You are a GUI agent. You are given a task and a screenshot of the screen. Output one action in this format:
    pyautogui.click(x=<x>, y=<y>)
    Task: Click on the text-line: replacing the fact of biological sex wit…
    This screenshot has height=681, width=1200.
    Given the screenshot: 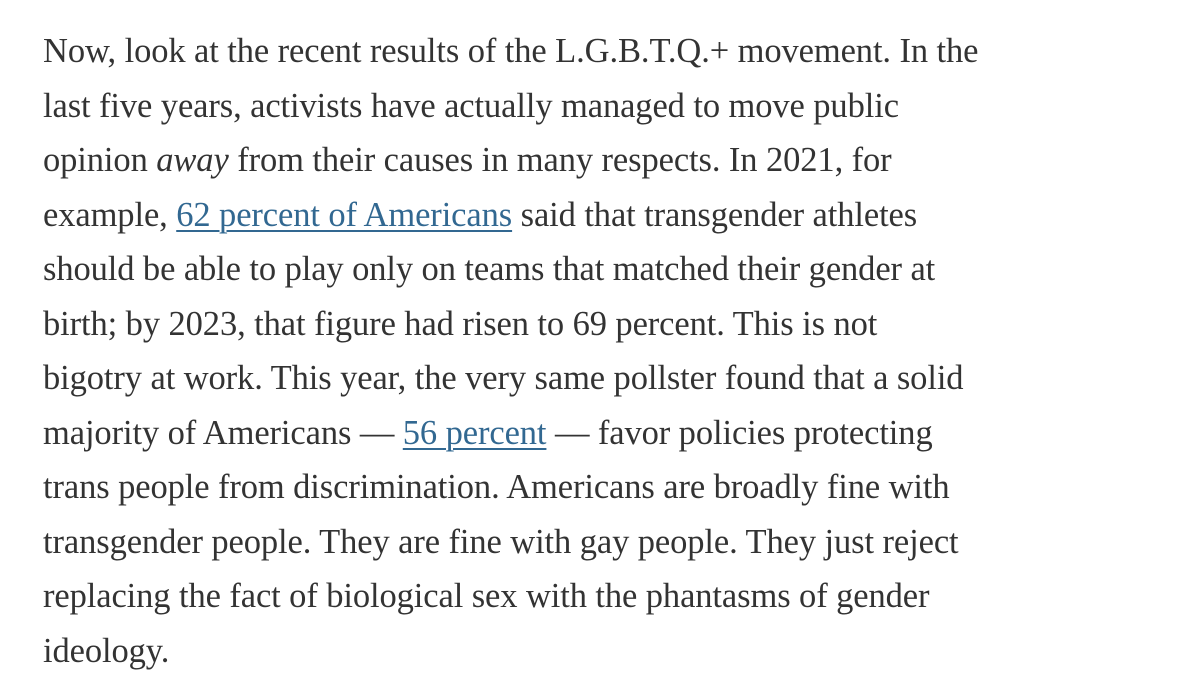 What is the action you would take?
    pyautogui.click(x=486, y=596)
    